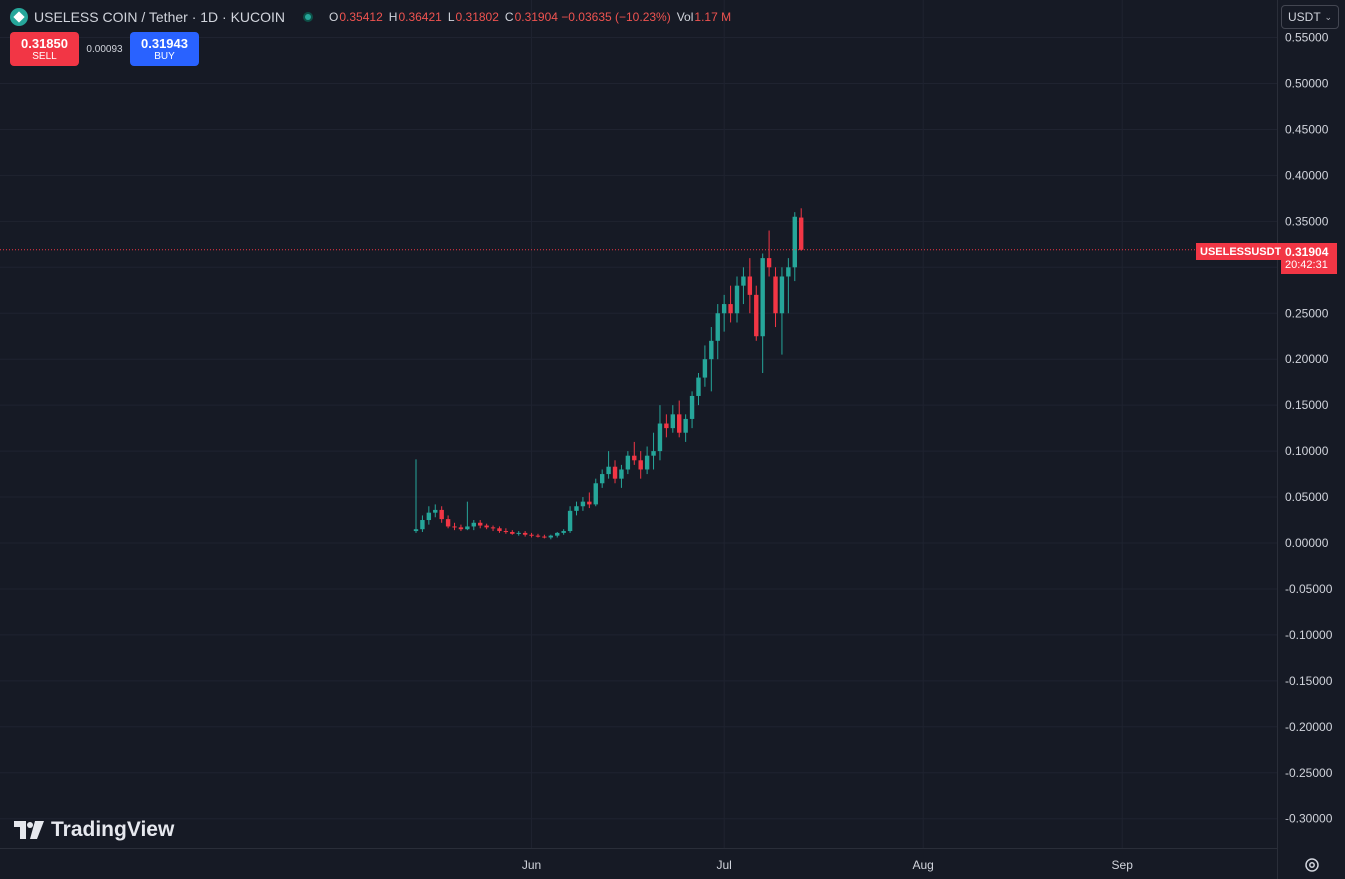 This screenshot has width=1345, height=879. Describe the element at coordinates (160, 17) in the screenshot. I see `symbol-title: USELESS COIN / Tether · 1D · KUCOIN` at that location.